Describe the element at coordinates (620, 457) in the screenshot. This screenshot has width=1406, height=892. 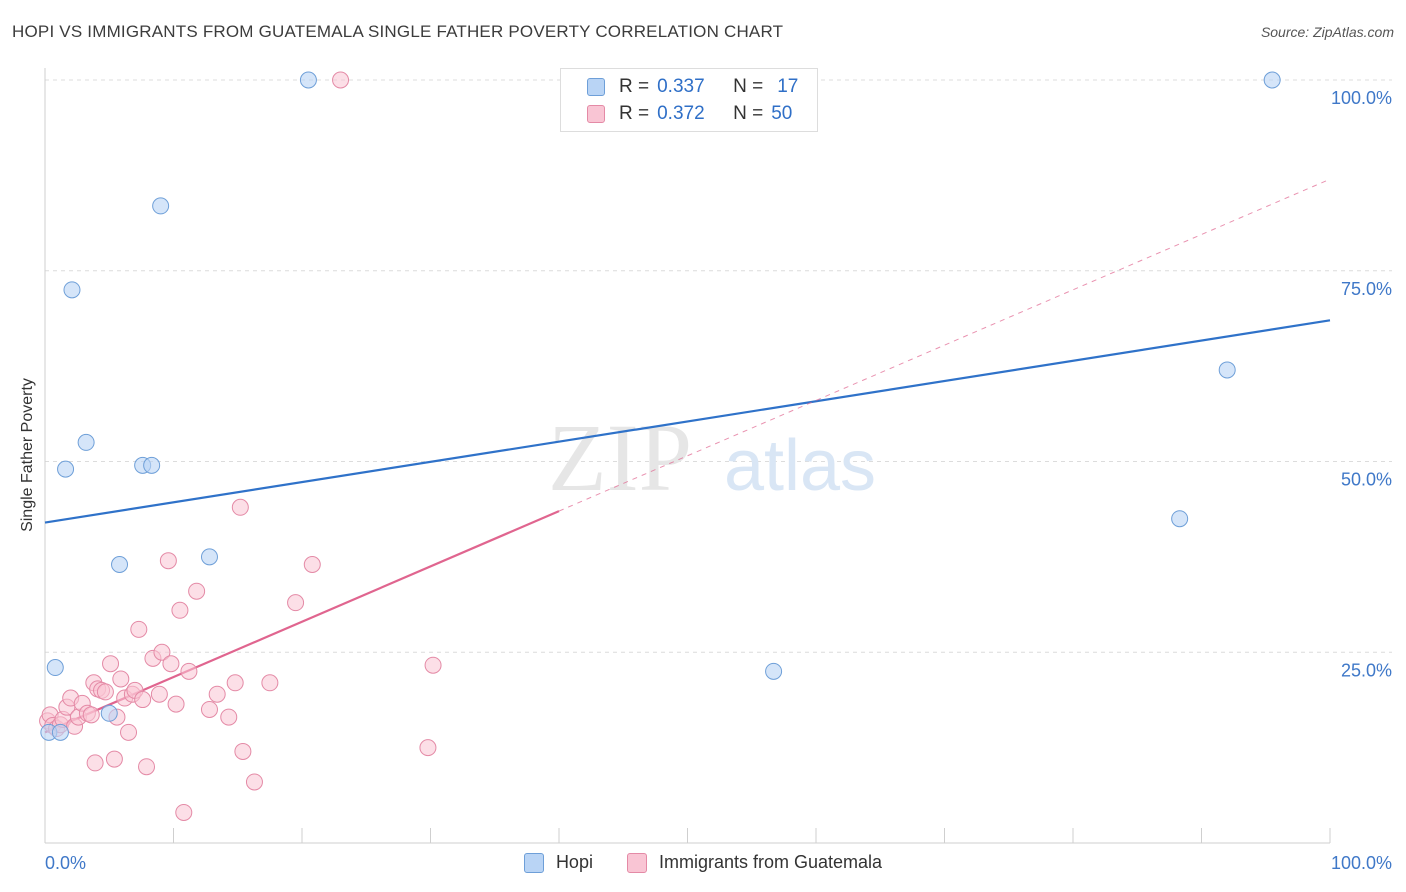
I see `watermark-zip: ZIP` at that location.